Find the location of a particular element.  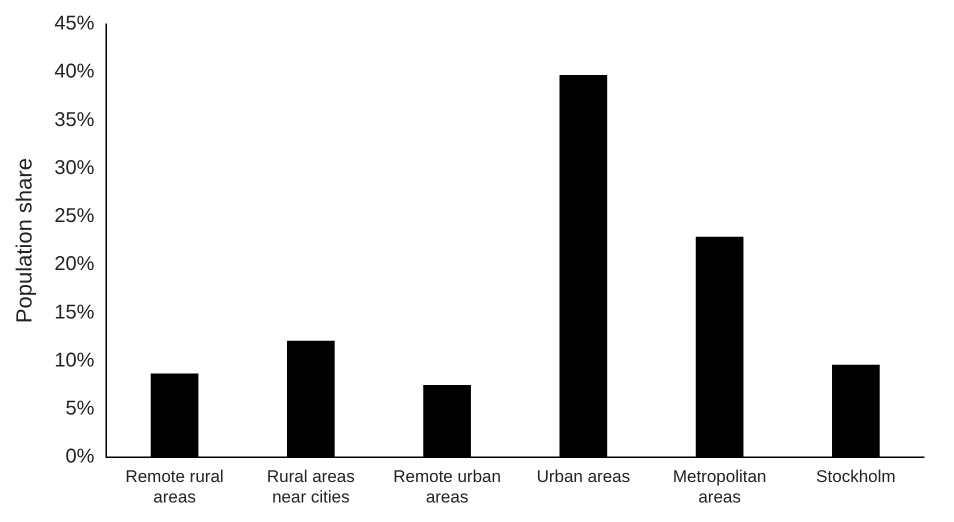

y-tick-label: 20% is located at coordinates (74, 264).